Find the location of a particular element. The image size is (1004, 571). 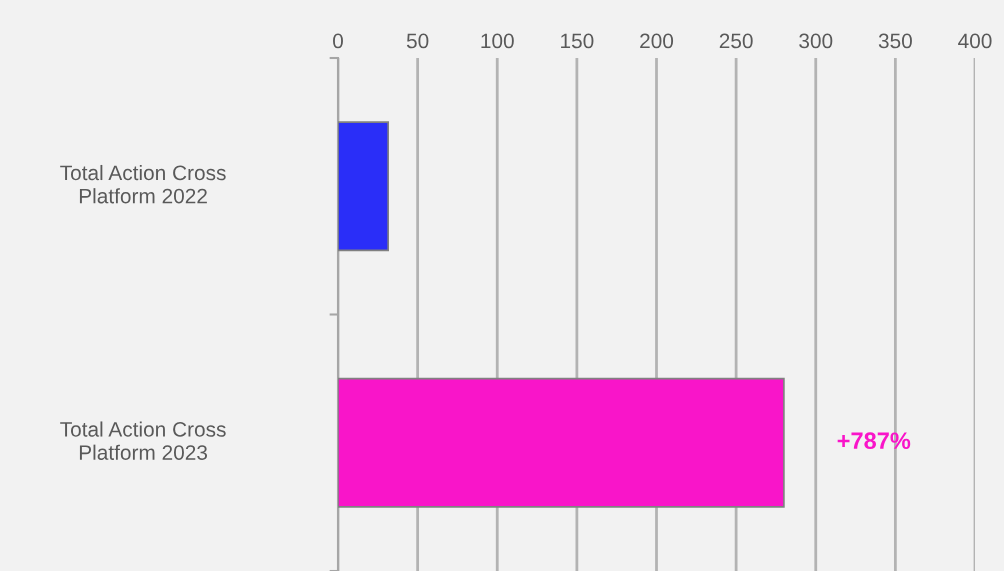

x-tick-label: 0 is located at coordinates (338, 41).